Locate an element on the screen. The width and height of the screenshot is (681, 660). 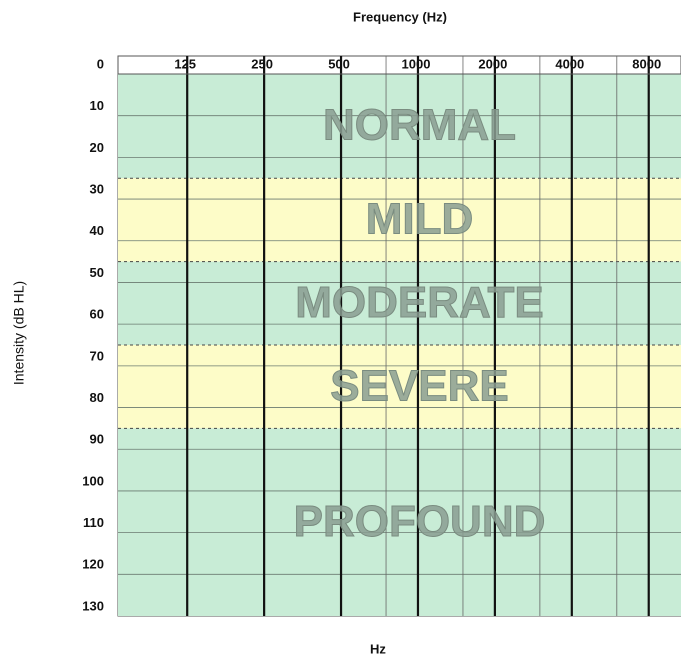
x-tick-label: 250 is located at coordinates (262, 63).